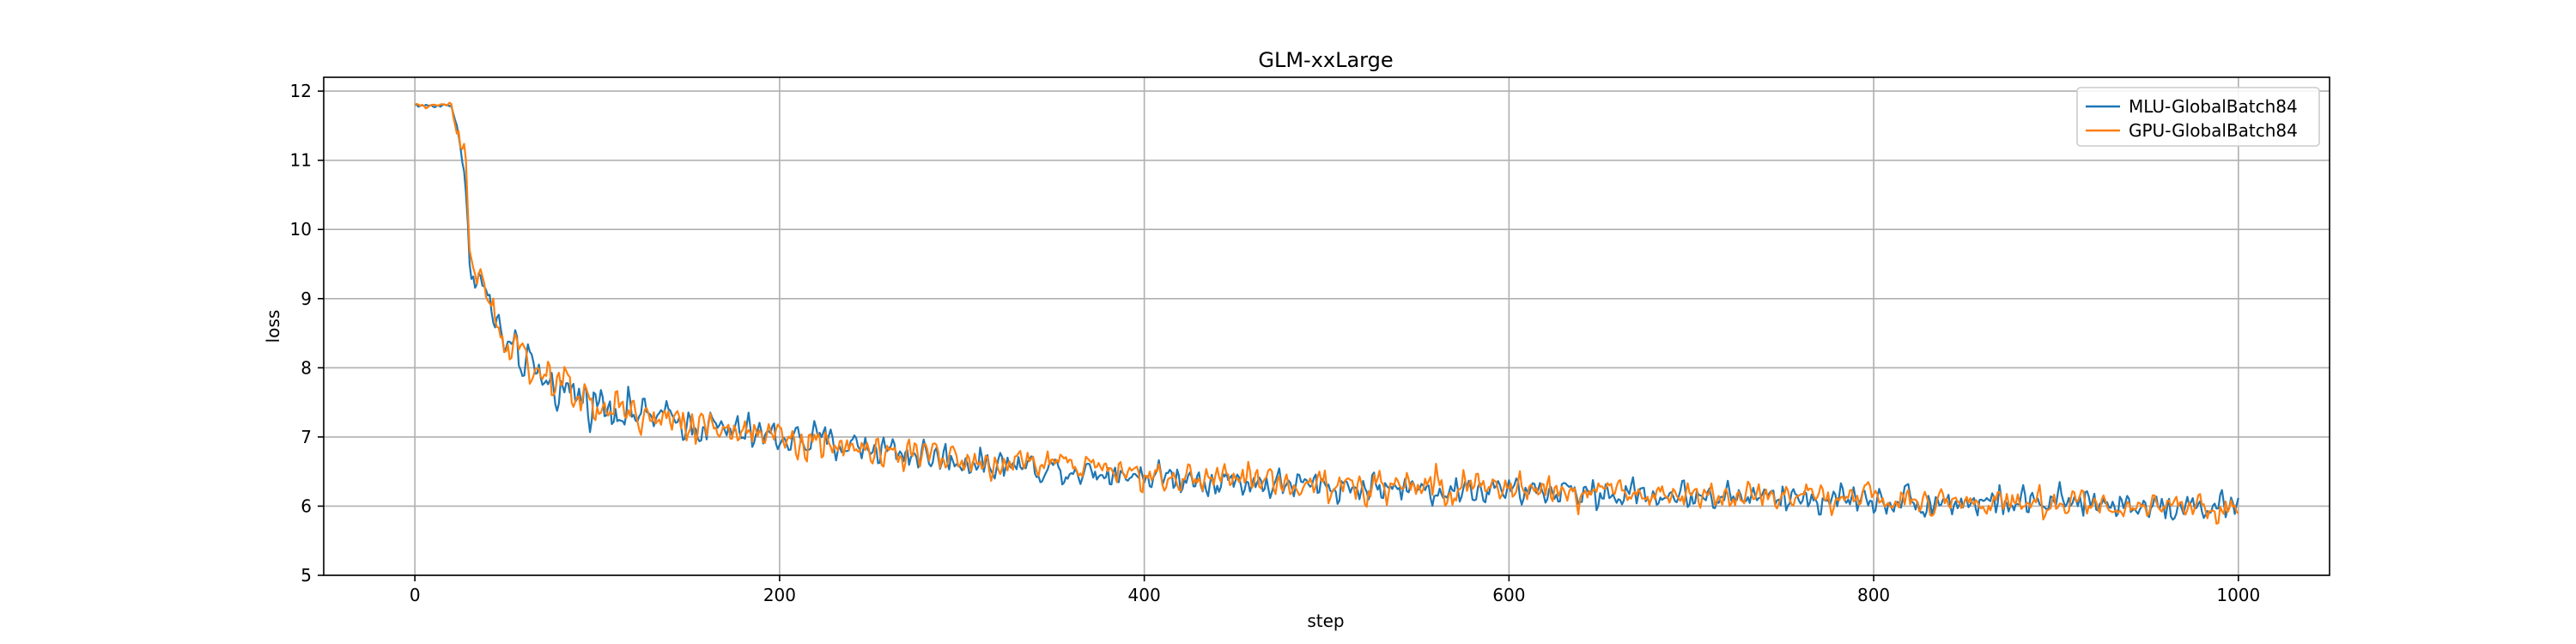  I want to click on legend-label: GPU-GlobalBatch84, so click(2214, 130).